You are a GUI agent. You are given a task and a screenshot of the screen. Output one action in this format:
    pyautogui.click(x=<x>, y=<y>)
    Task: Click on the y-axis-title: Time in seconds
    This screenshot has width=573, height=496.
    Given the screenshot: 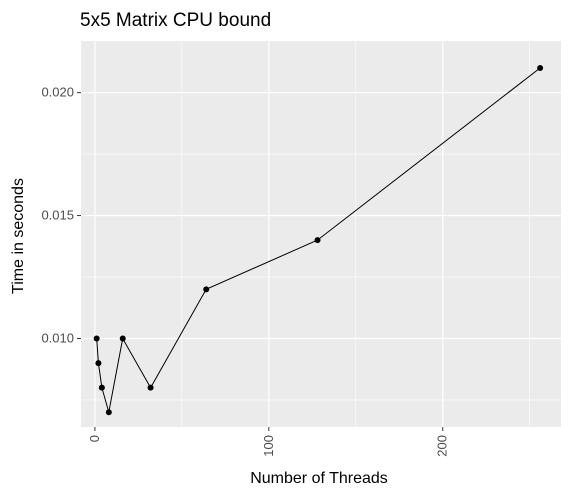 What is the action you would take?
    pyautogui.click(x=18, y=236)
    